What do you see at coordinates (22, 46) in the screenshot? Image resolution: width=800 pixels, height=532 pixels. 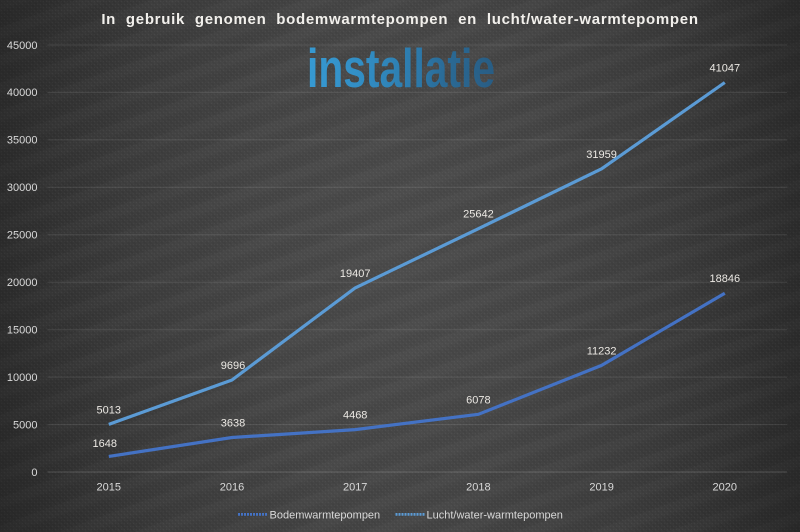 I see `svg-text: 45000` at bounding box center [22, 46].